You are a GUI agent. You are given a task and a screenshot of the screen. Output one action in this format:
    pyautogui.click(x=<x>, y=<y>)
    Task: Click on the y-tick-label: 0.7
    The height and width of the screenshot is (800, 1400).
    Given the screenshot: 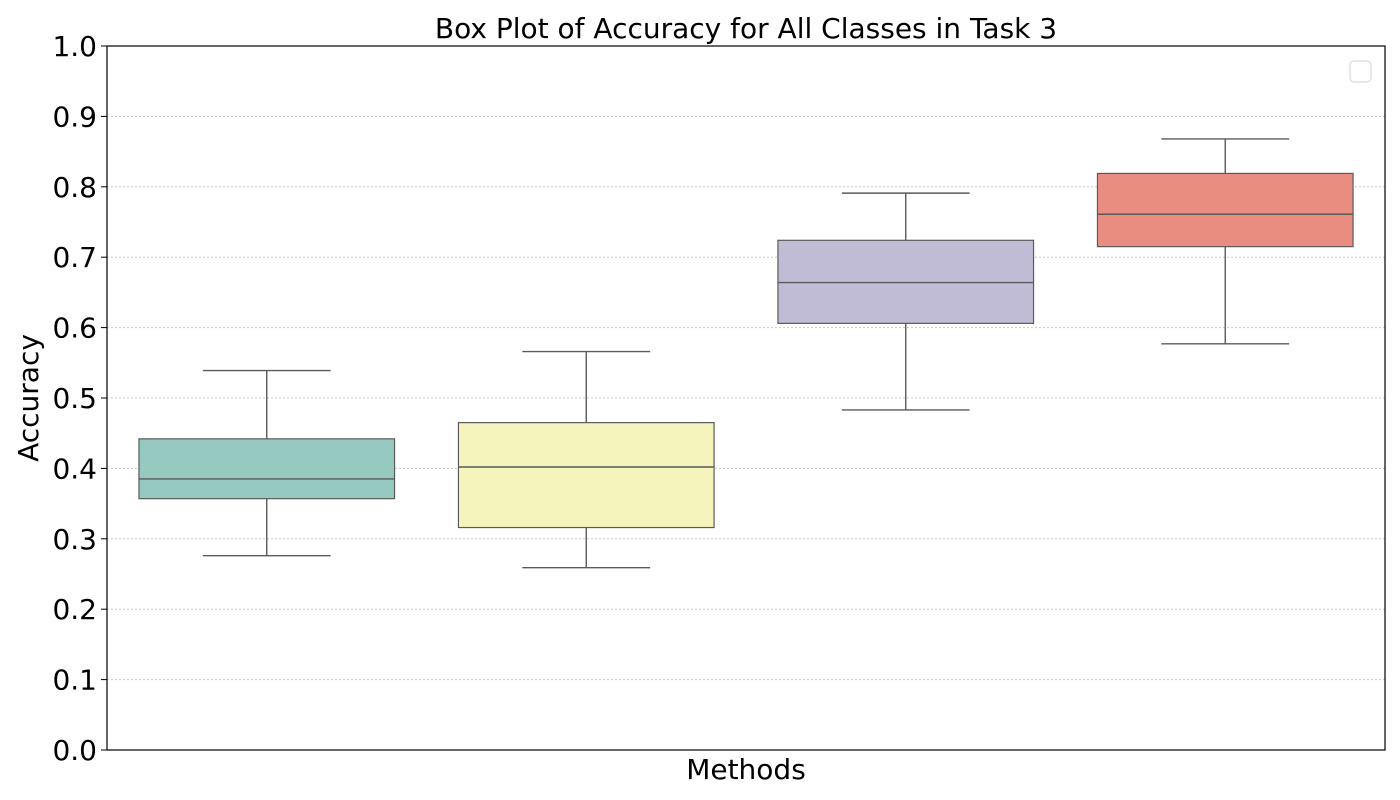 What is the action you would take?
    pyautogui.click(x=74, y=257)
    